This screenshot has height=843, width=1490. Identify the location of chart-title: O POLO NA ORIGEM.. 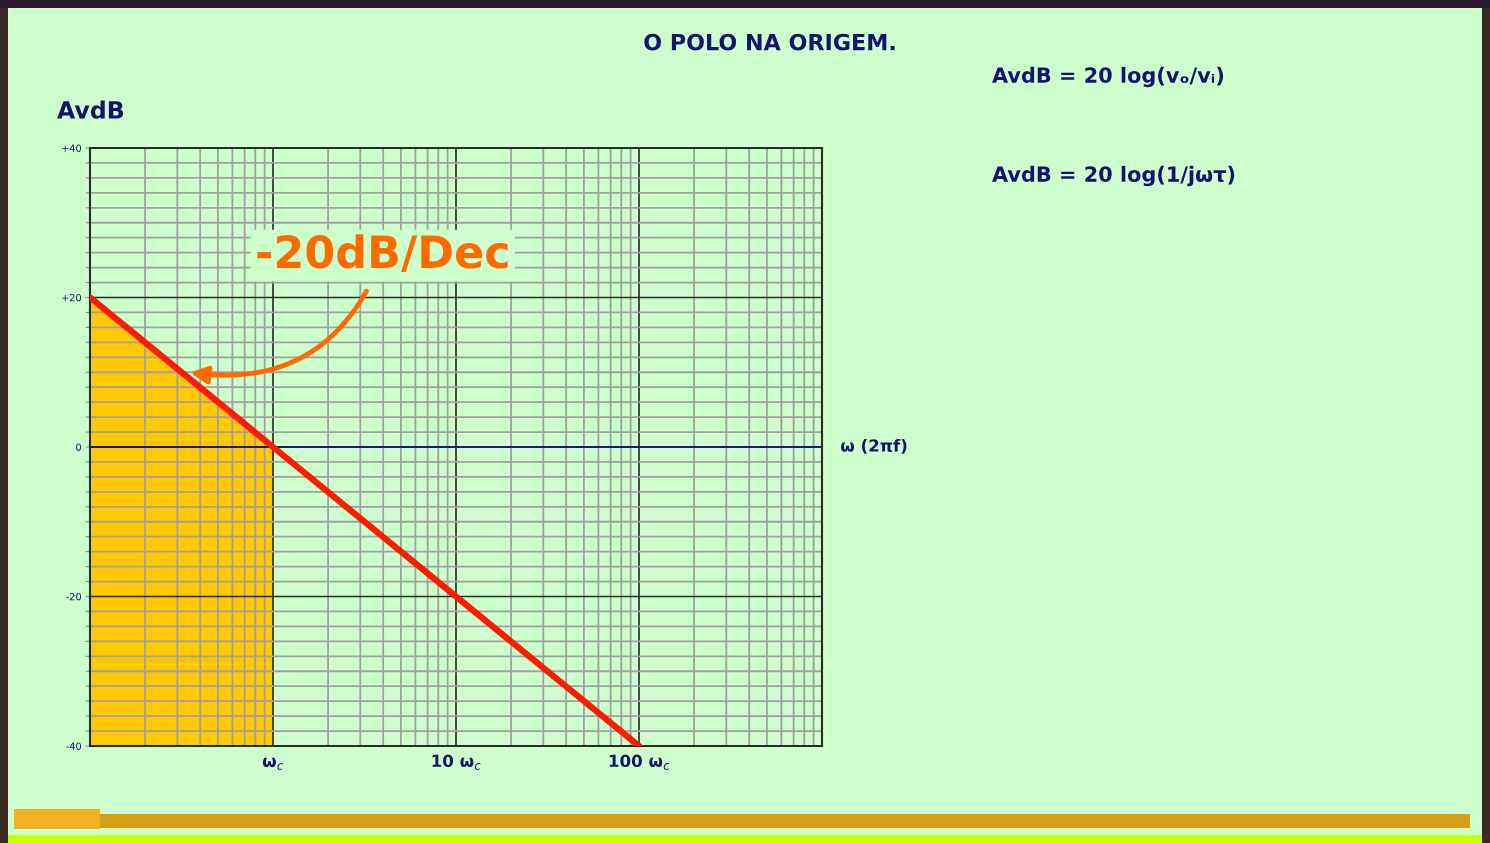
(769, 42).